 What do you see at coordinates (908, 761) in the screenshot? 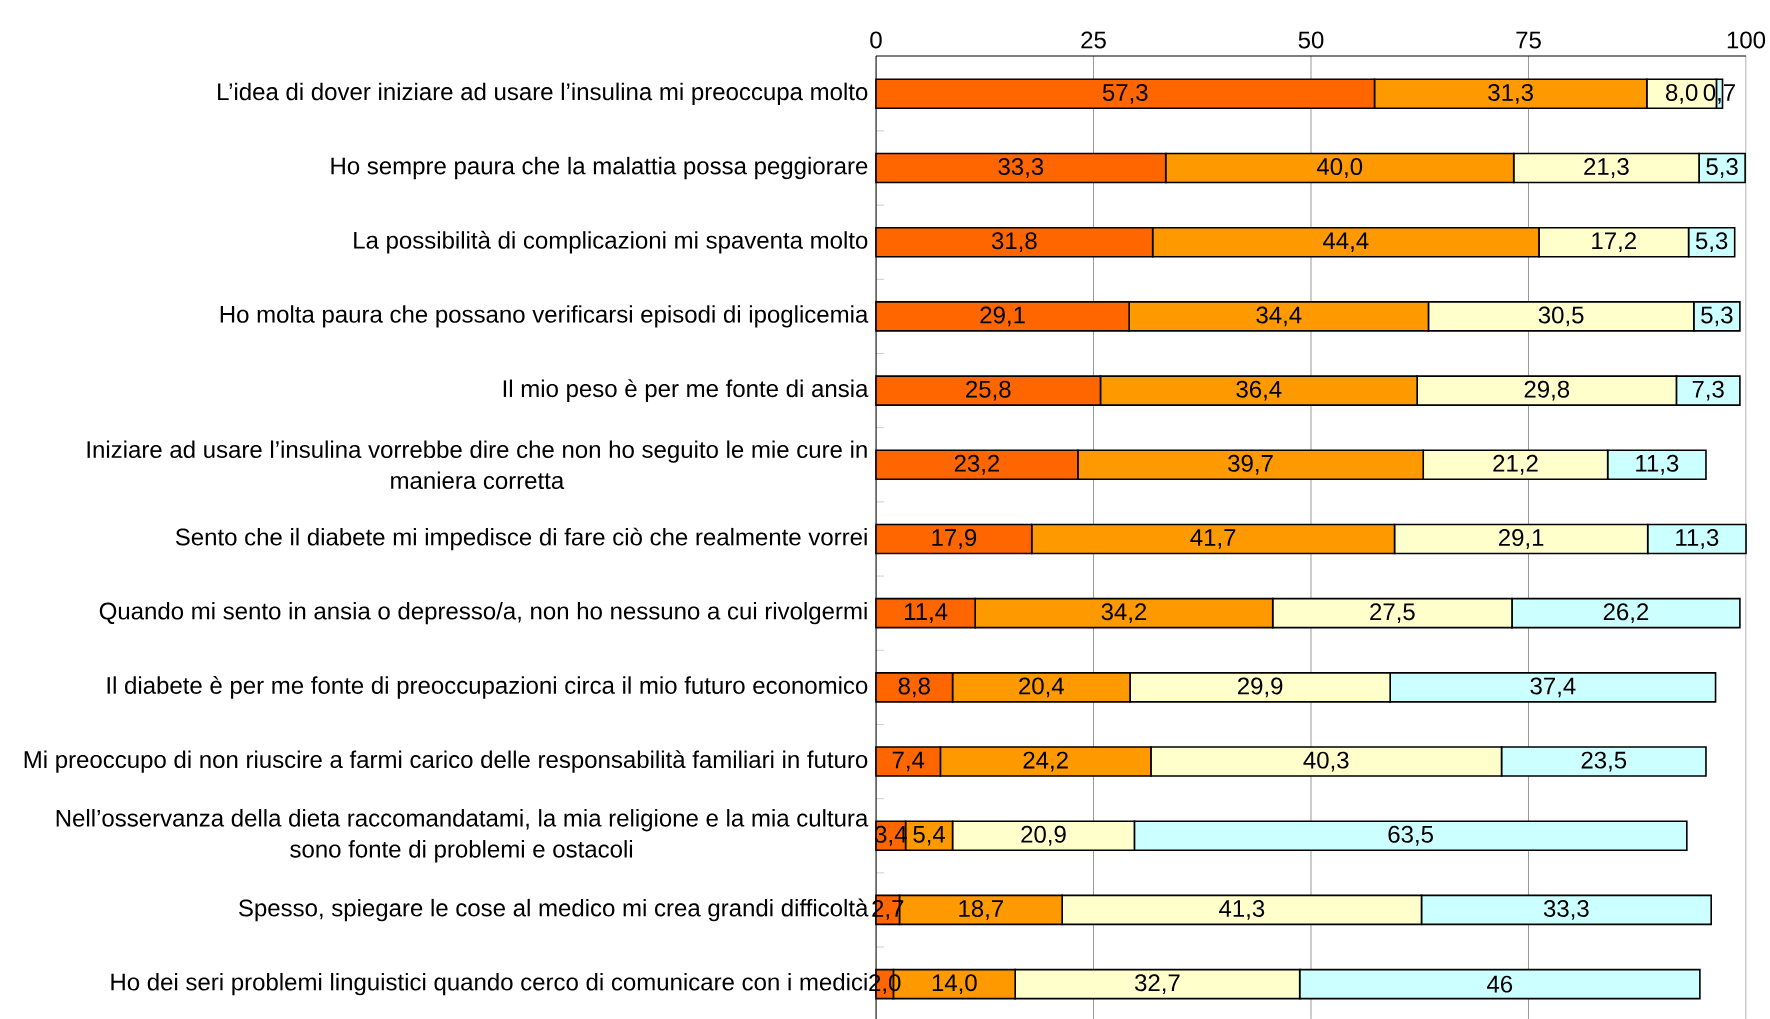
I see `data-label: 7,4` at bounding box center [908, 761].